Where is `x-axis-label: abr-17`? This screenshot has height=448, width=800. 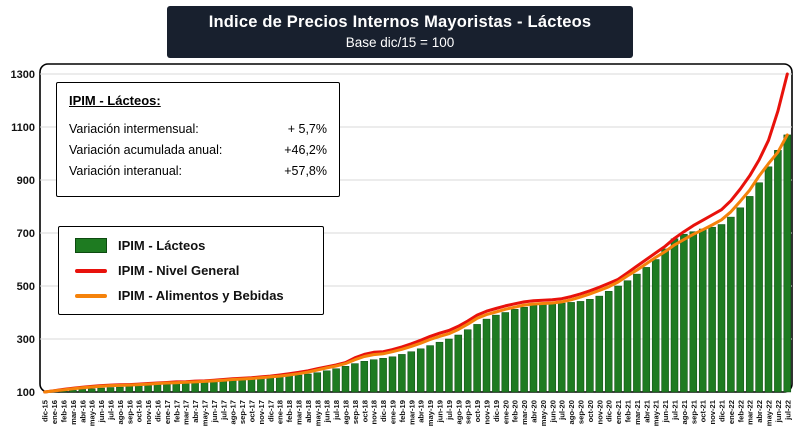
x-axis-label: abr-17 is located at coordinates (195, 411).